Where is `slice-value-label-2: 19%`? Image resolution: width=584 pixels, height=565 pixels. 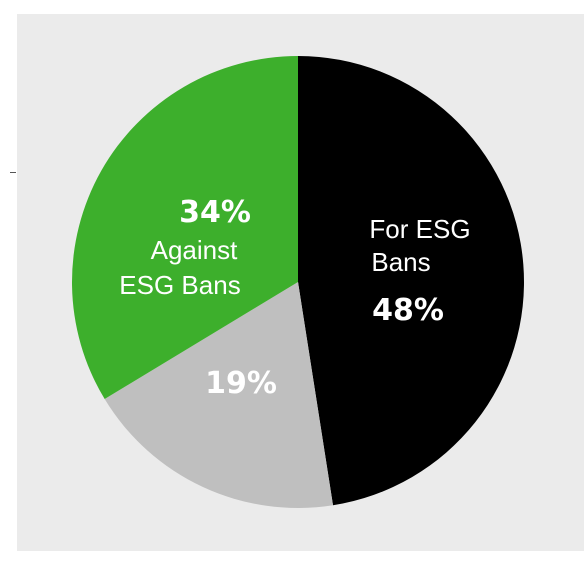
slice-value-label-2: 19% is located at coordinates (241, 383).